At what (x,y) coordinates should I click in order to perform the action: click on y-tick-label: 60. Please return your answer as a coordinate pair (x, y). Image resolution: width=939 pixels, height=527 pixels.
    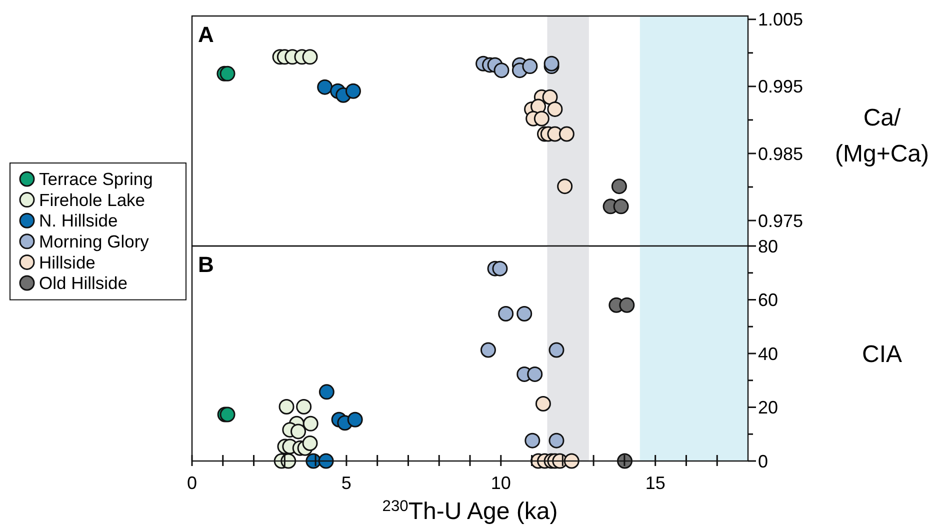
    Looking at the image, I should click on (768, 300).